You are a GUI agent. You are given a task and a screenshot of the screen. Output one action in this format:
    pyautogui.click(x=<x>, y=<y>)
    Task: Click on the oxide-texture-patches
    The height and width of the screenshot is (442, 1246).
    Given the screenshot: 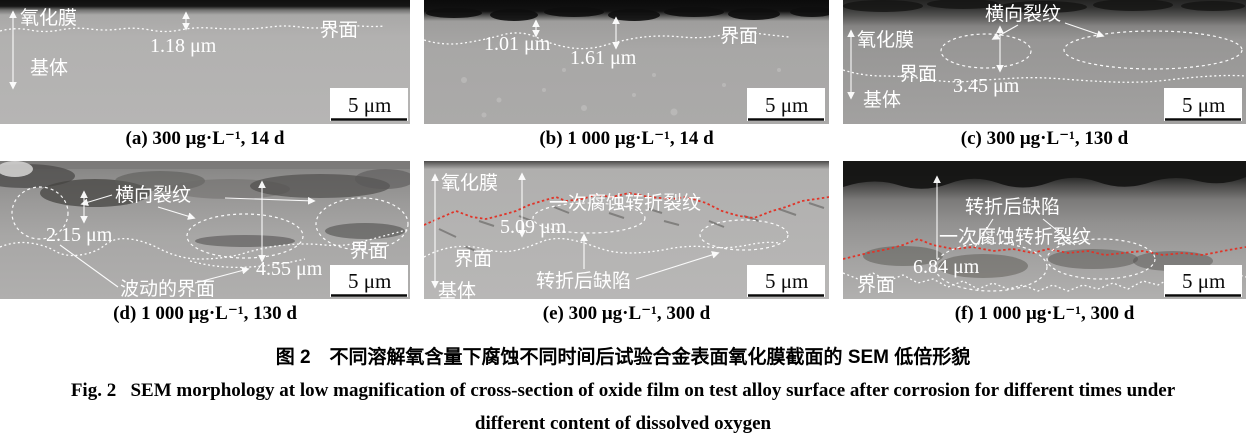 What is the action you would take?
    pyautogui.click(x=1038, y=262)
    